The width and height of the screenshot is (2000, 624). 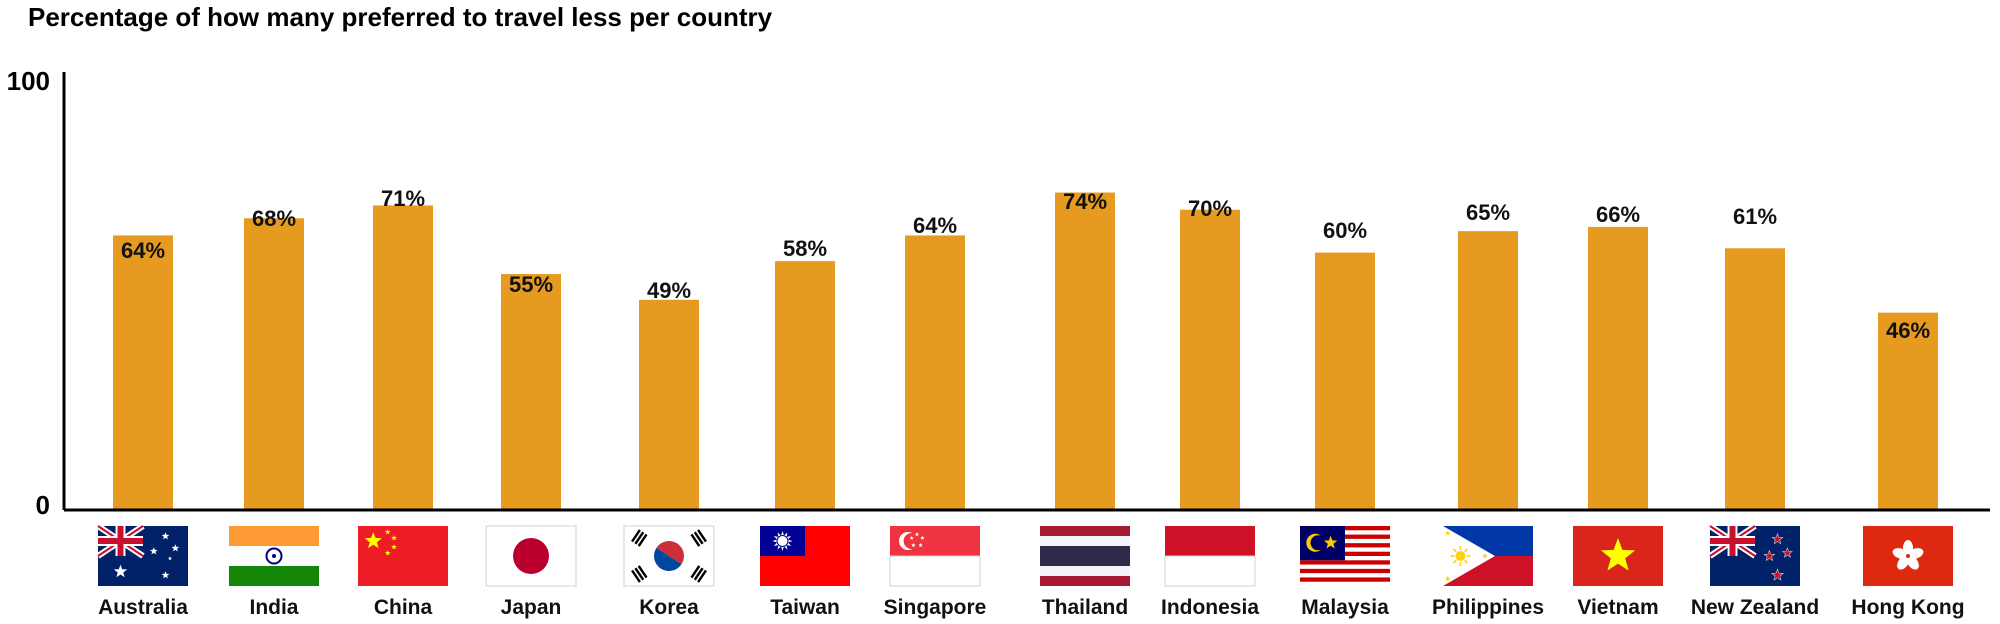 What do you see at coordinates (1024, 555) in the screenshot?
I see `flags-group` at bounding box center [1024, 555].